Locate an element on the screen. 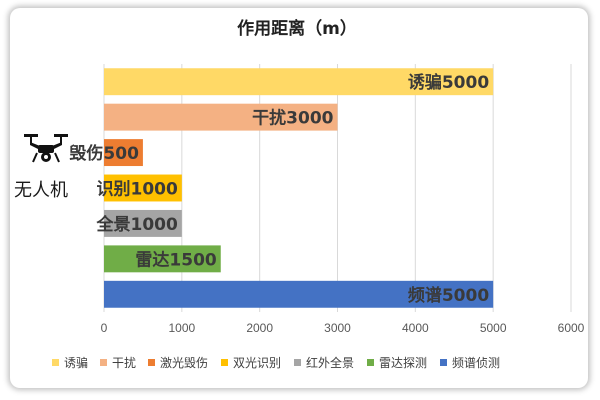  legend-label: 雷达探测 is located at coordinates (403, 363).